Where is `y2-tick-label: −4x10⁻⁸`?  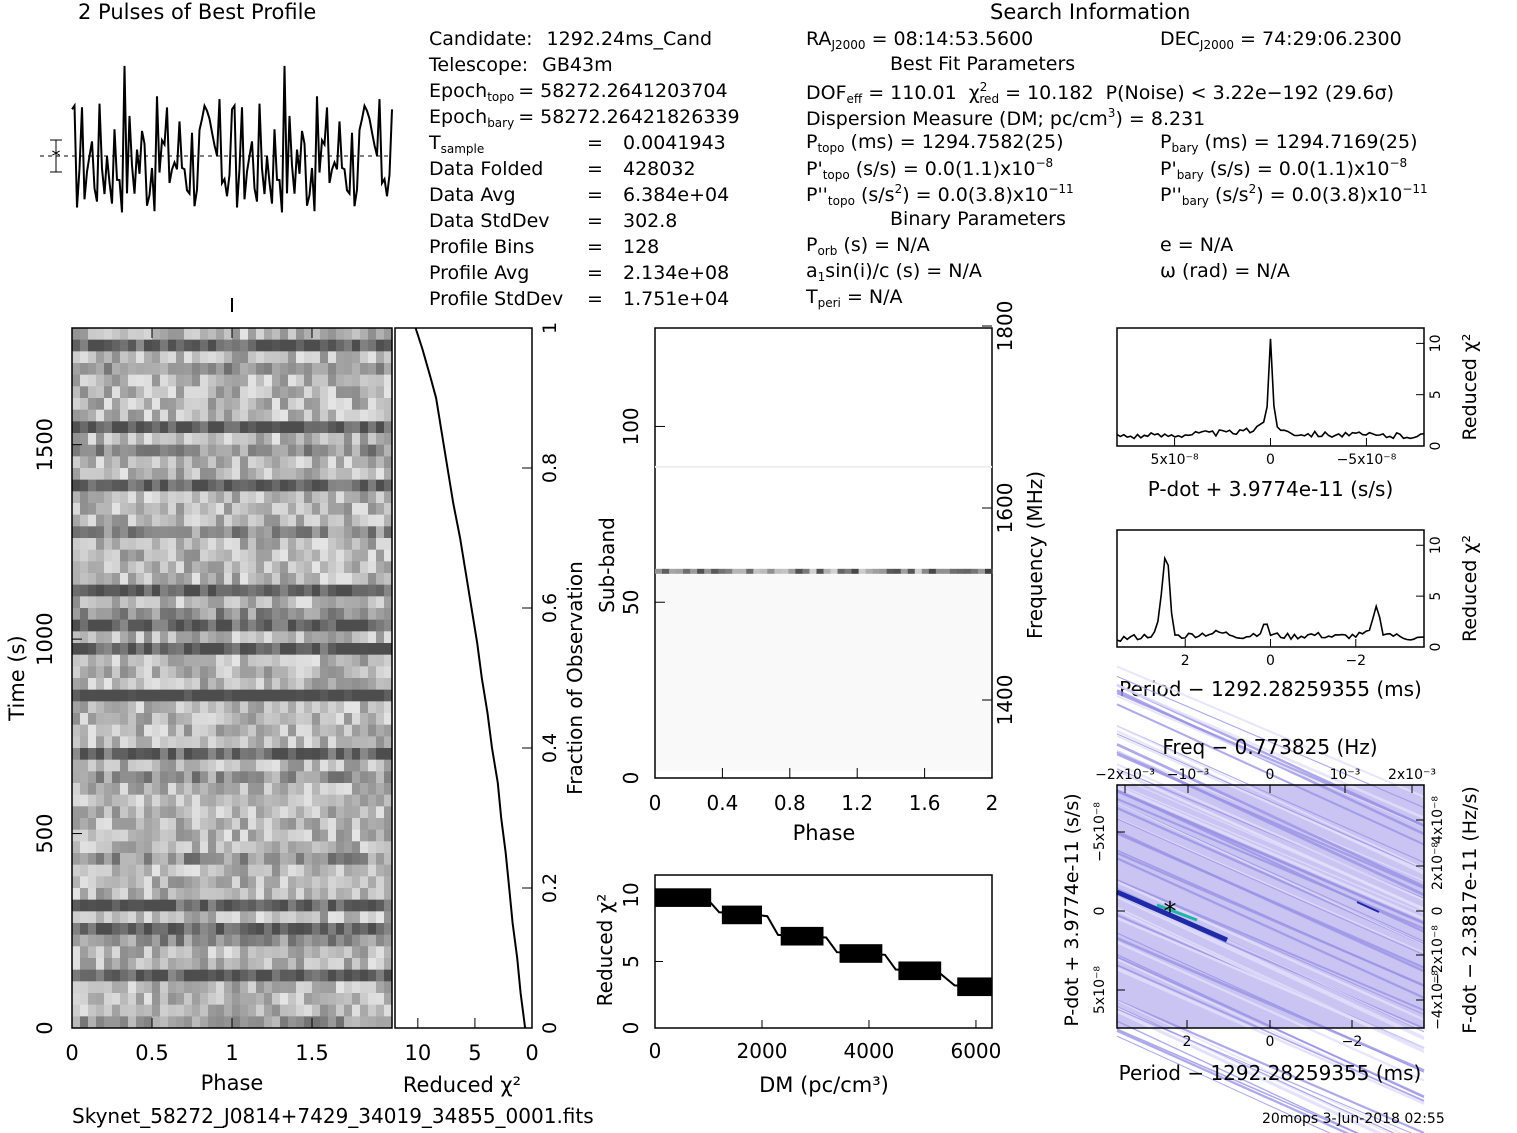 y2-tick-label: −4x10⁻⁸ is located at coordinates (1438, 1000).